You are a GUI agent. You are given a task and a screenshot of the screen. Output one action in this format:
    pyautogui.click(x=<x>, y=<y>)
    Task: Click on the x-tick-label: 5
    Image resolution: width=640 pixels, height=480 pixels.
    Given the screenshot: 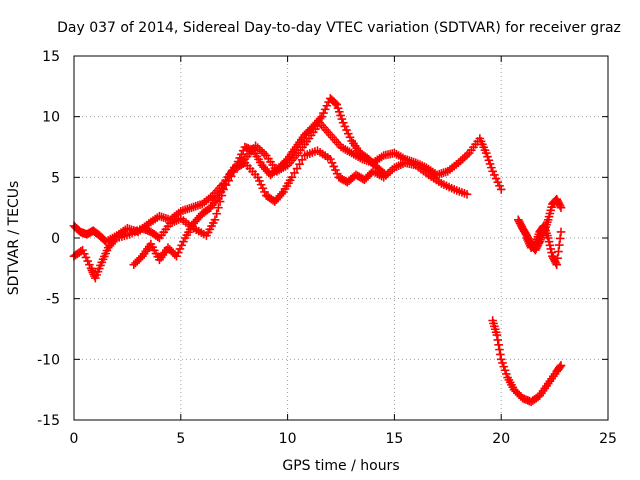 What is the action you would take?
    pyautogui.click(x=180, y=439)
    